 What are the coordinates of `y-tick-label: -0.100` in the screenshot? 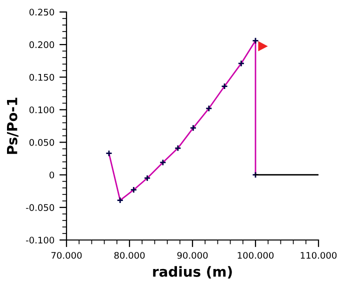 It's located at (40, 240).